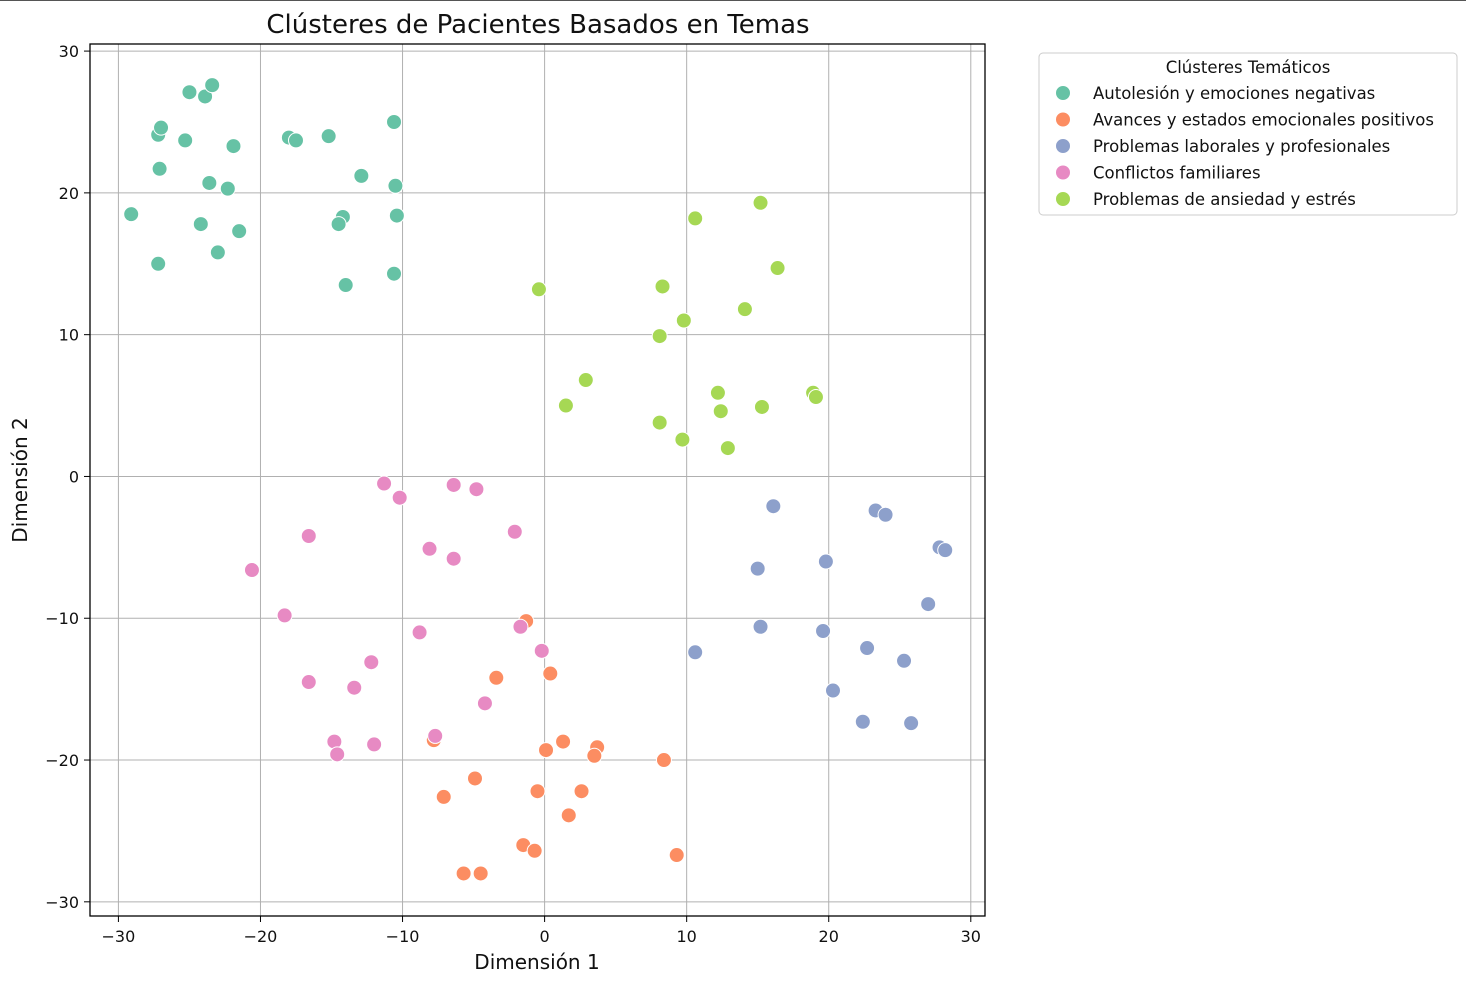  I want to click on legend-box, so click(1248, 134).